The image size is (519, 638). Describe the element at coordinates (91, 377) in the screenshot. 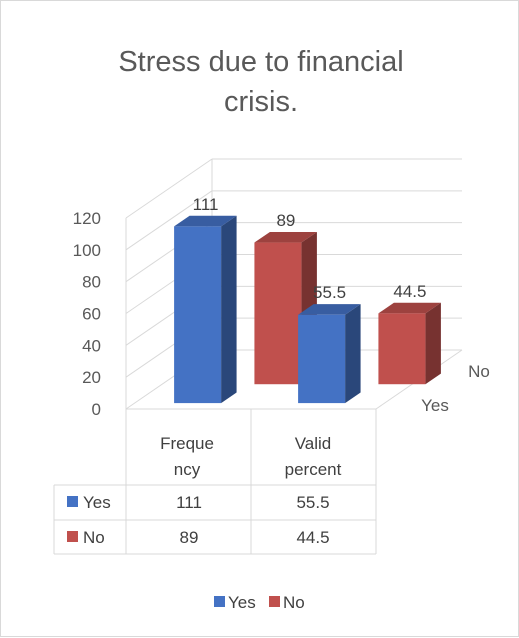

I see `y-tick-label: 20` at that location.